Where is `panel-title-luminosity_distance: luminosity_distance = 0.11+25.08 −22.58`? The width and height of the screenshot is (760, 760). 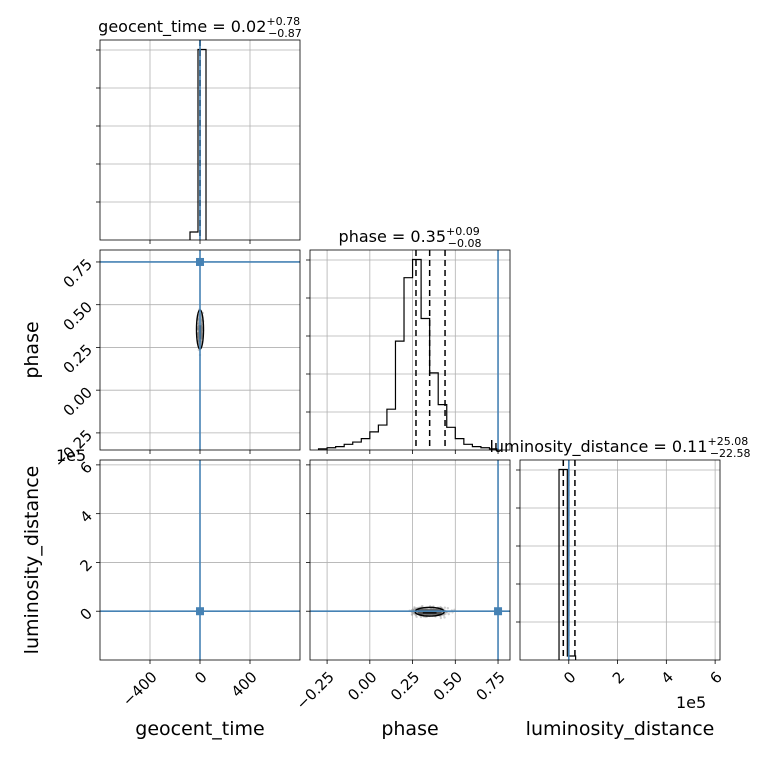
panel-title-luminosity_distance: luminosity_distance = 0.11+25.08 −22.58 is located at coordinates (619, 447).